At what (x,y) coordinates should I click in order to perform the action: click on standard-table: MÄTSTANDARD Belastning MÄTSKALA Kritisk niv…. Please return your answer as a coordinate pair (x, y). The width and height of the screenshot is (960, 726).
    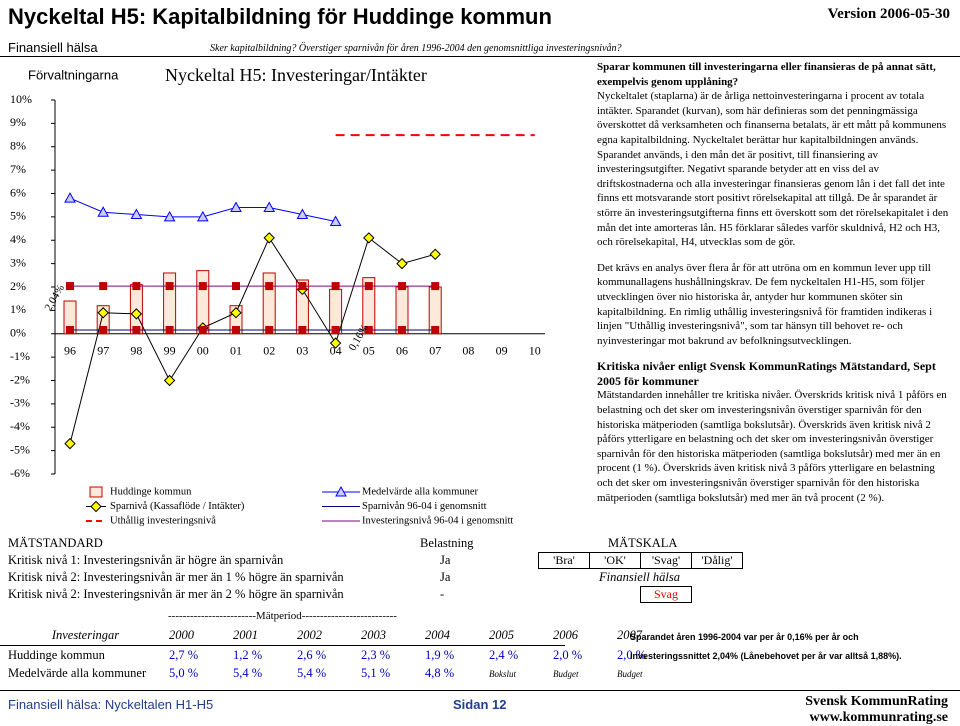
    Looking at the image, I should click on (378, 570).